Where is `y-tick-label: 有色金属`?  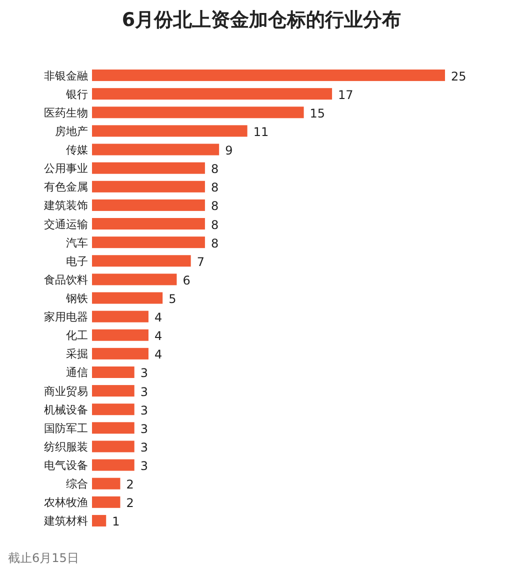
y-tick-label: 有色金属 is located at coordinates (66, 187).